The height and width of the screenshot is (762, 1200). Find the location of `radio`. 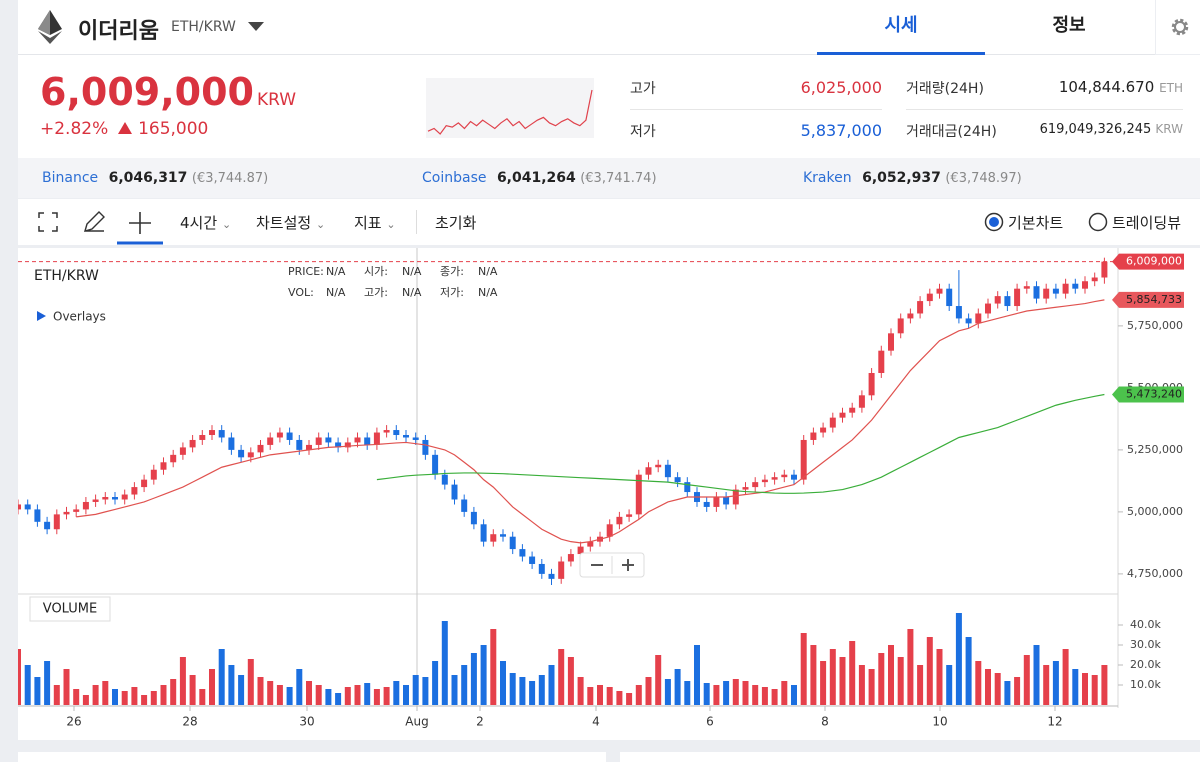

radio is located at coordinates (1098, 222).